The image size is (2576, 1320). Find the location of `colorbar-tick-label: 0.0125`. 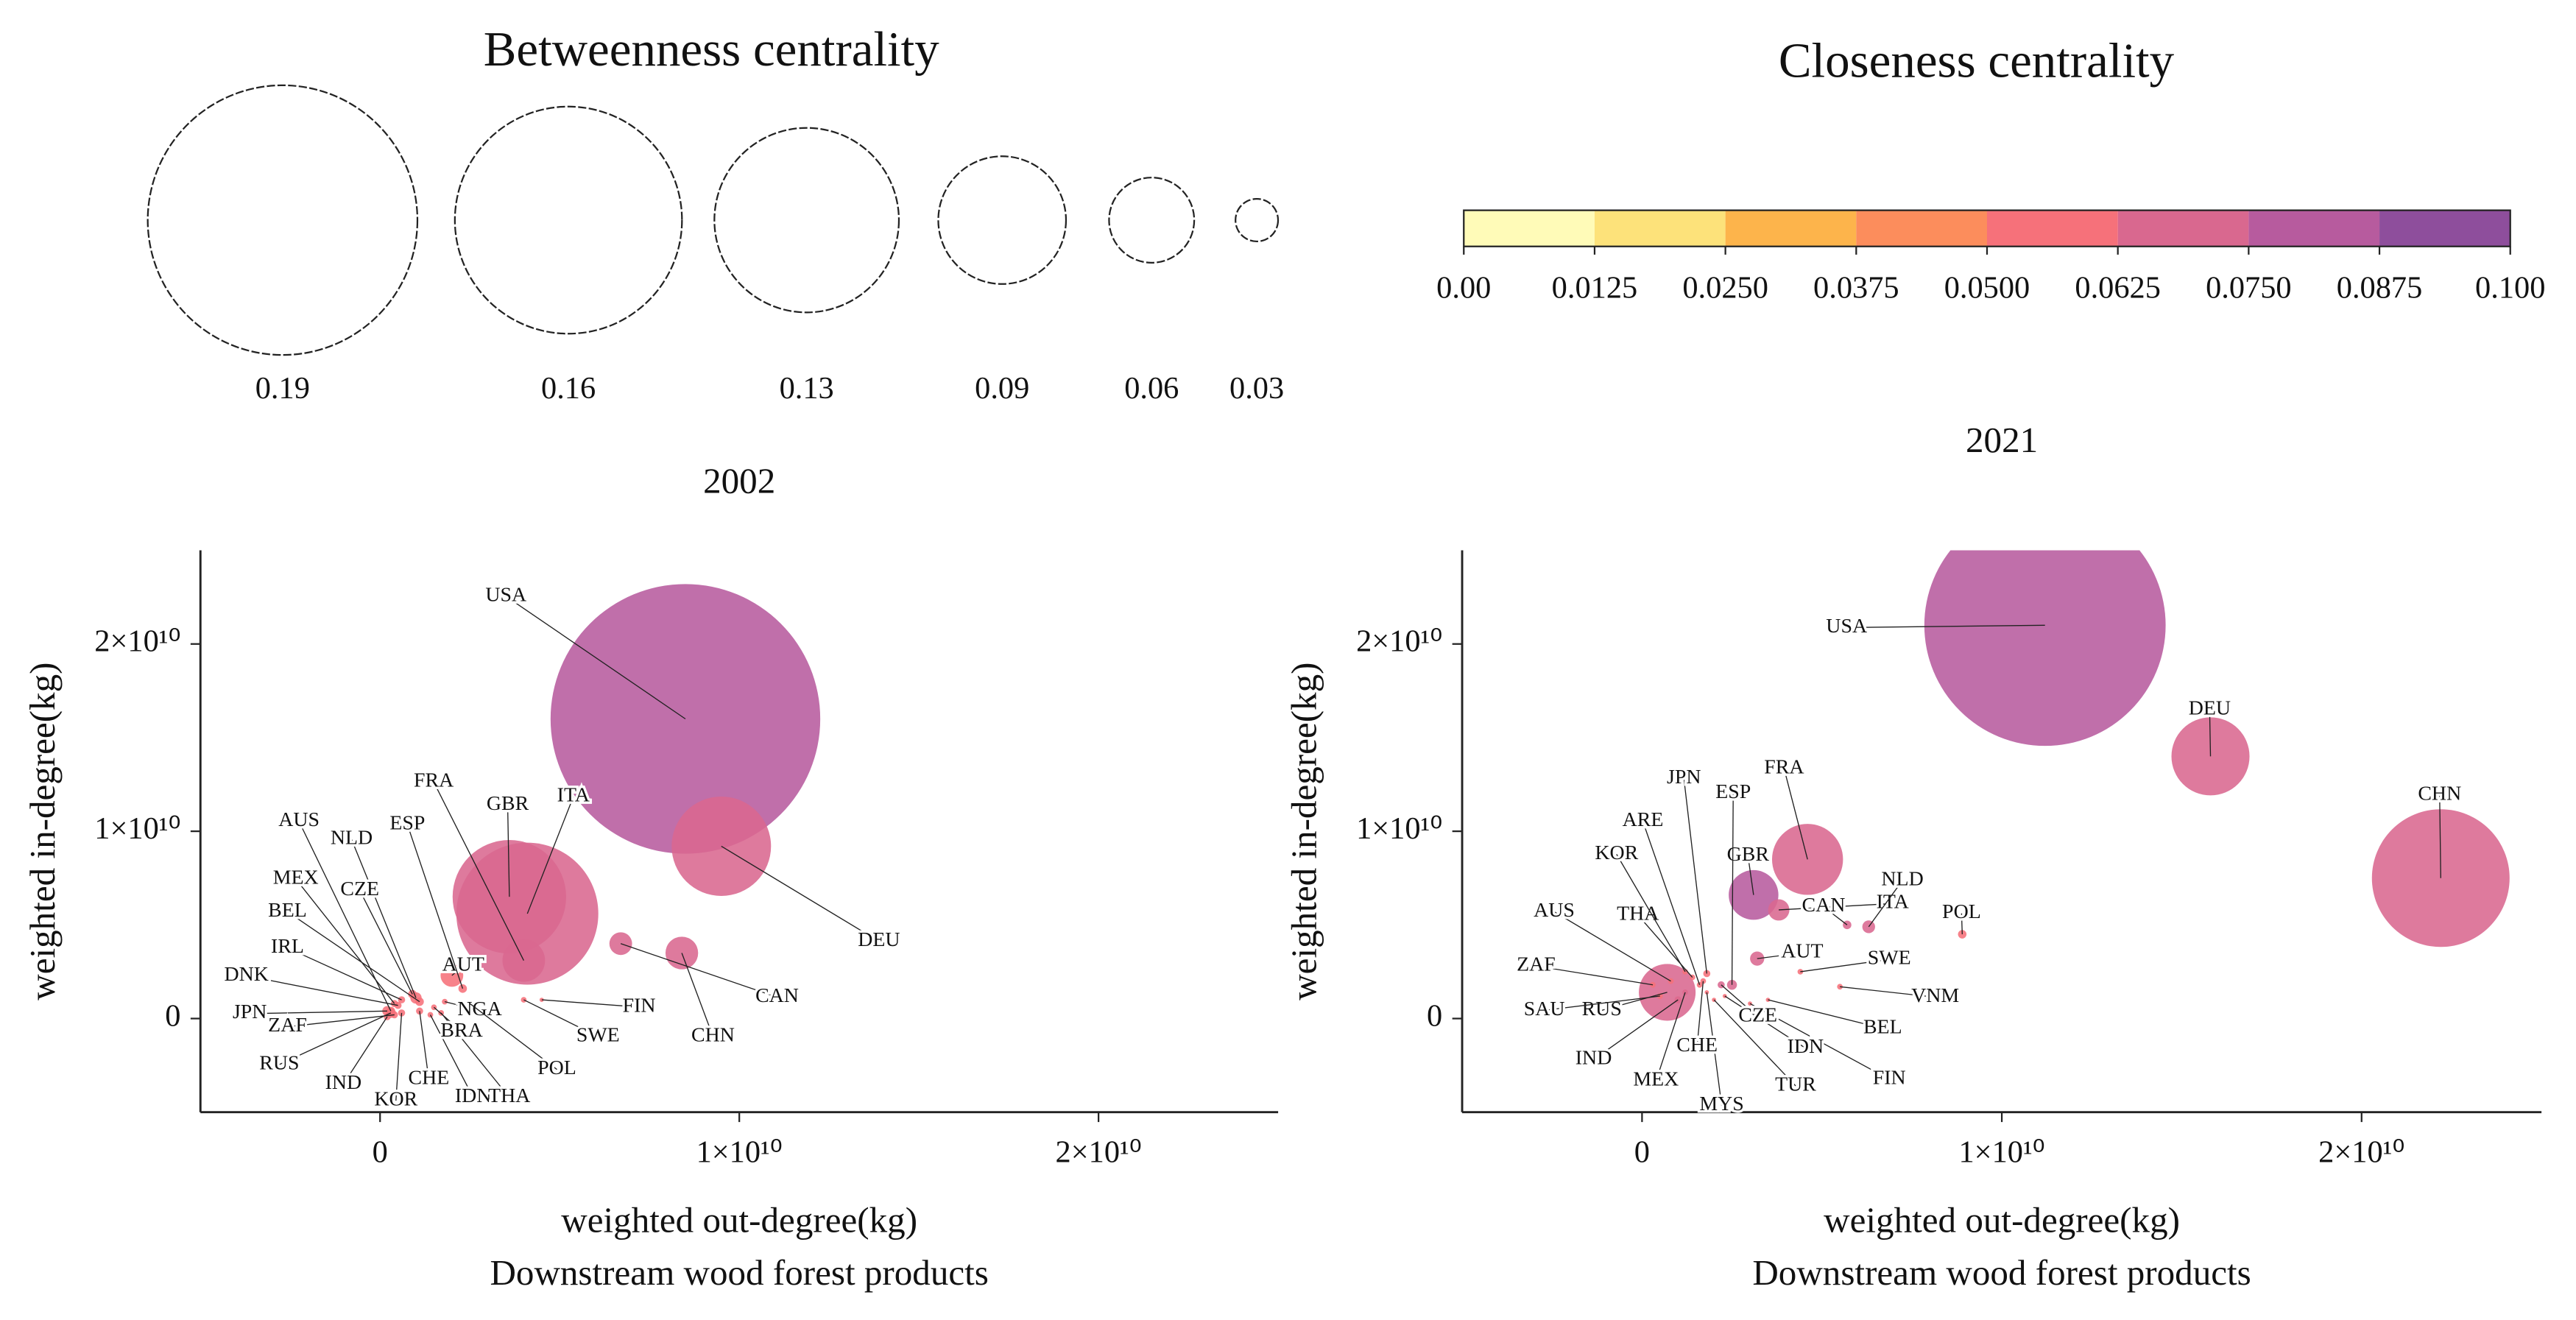

colorbar-tick-label: 0.0125 is located at coordinates (1595, 288).